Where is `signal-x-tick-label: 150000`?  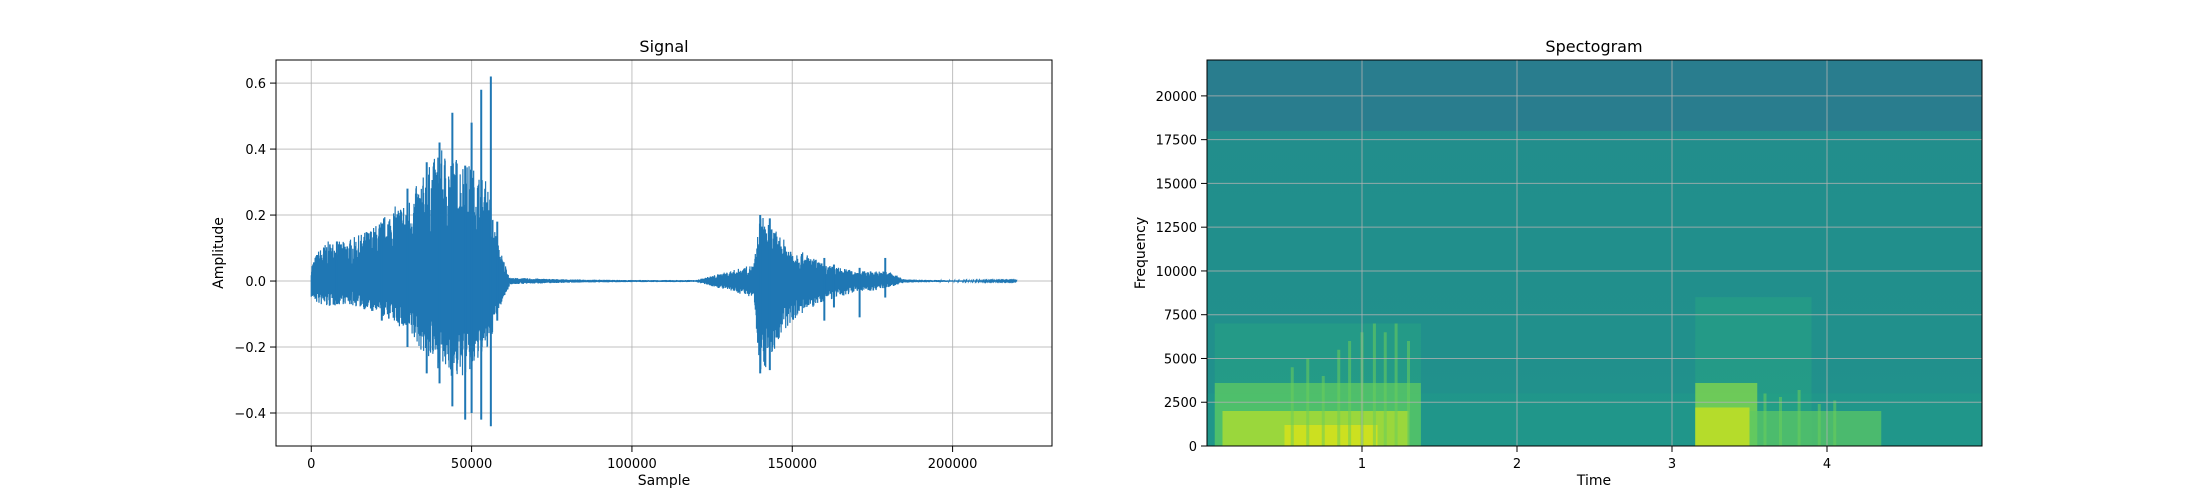
signal-x-tick-label: 150000 is located at coordinates (792, 464).